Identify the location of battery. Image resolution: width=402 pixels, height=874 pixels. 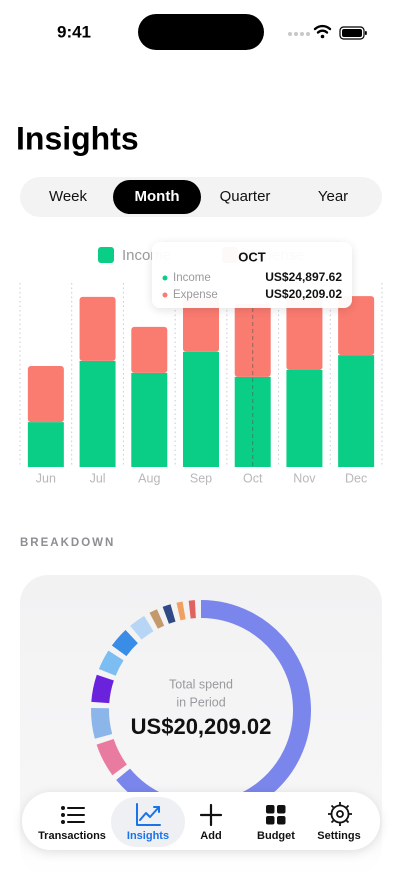
(352, 33).